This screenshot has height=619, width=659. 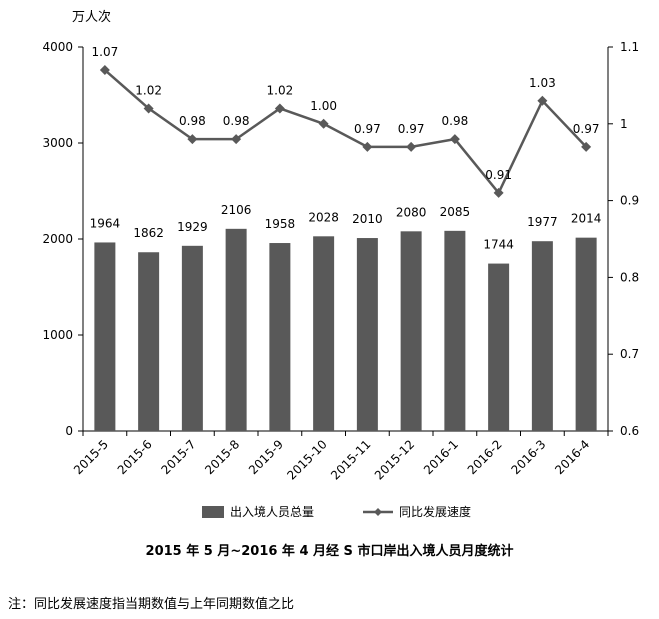 What do you see at coordinates (455, 212) in the screenshot?
I see `bar-data-label: 2085` at bounding box center [455, 212].